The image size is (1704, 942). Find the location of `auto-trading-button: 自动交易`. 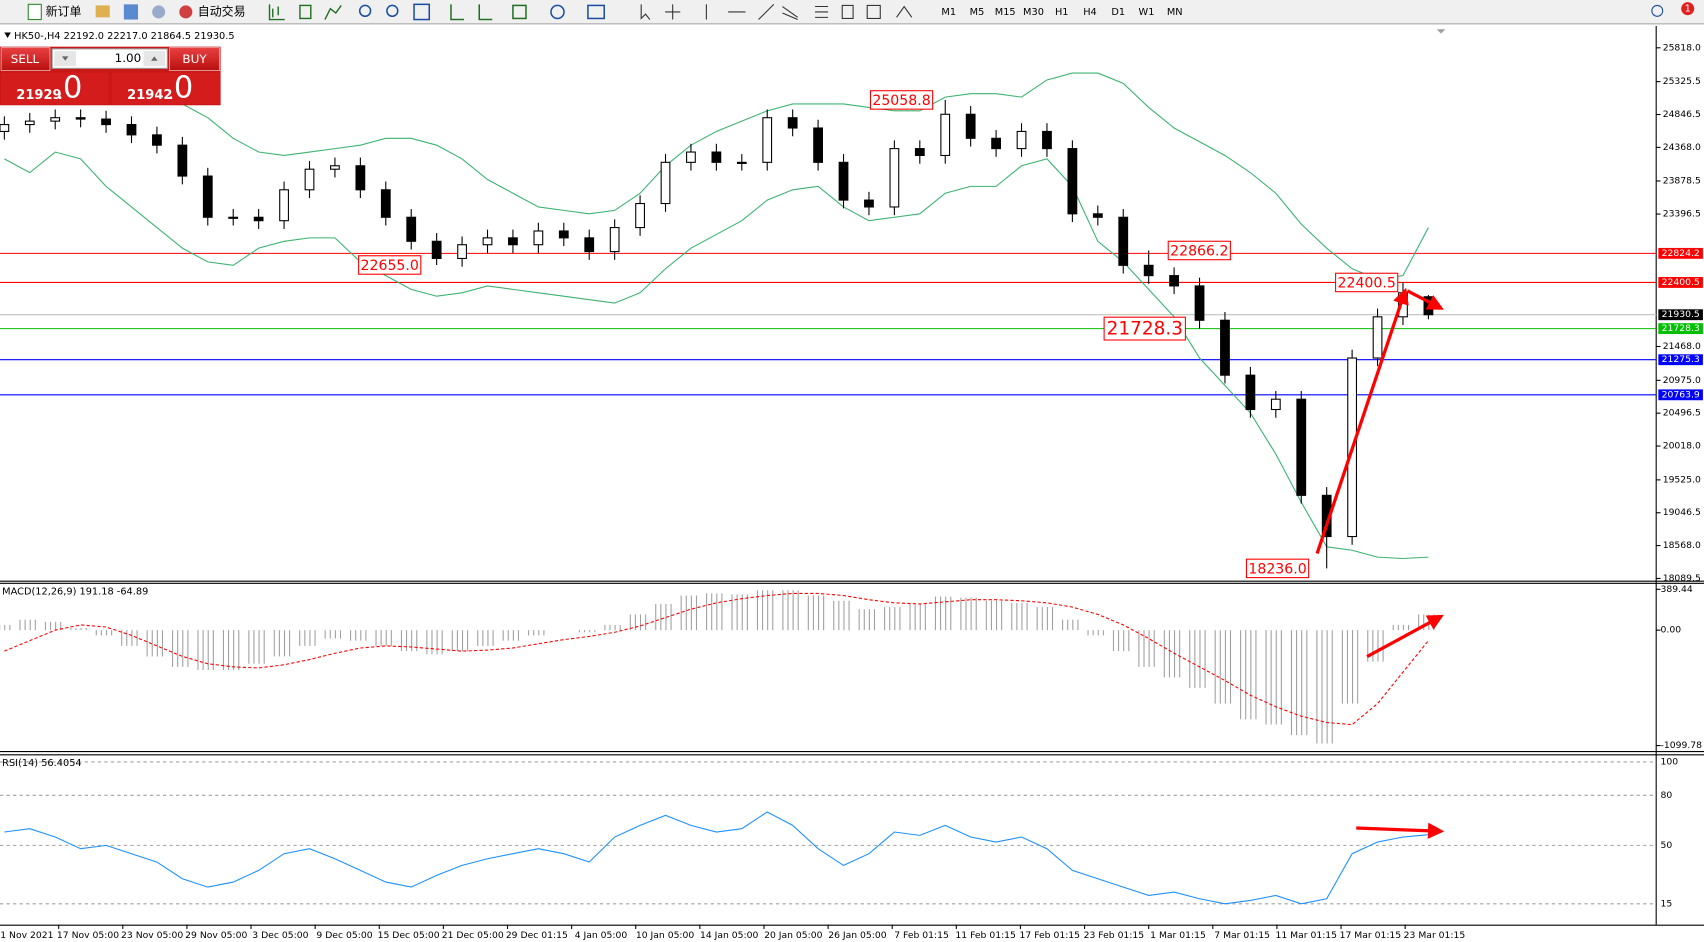

auto-trading-button: 自动交易 is located at coordinates (222, 10).